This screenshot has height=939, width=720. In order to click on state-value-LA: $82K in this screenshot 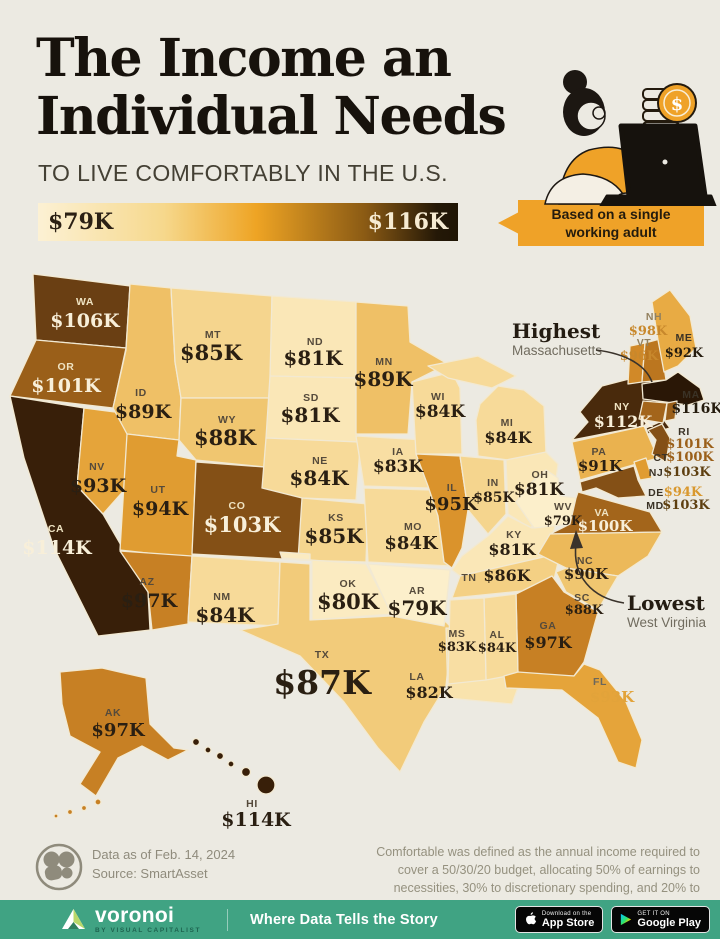, I will do `click(429, 692)`.